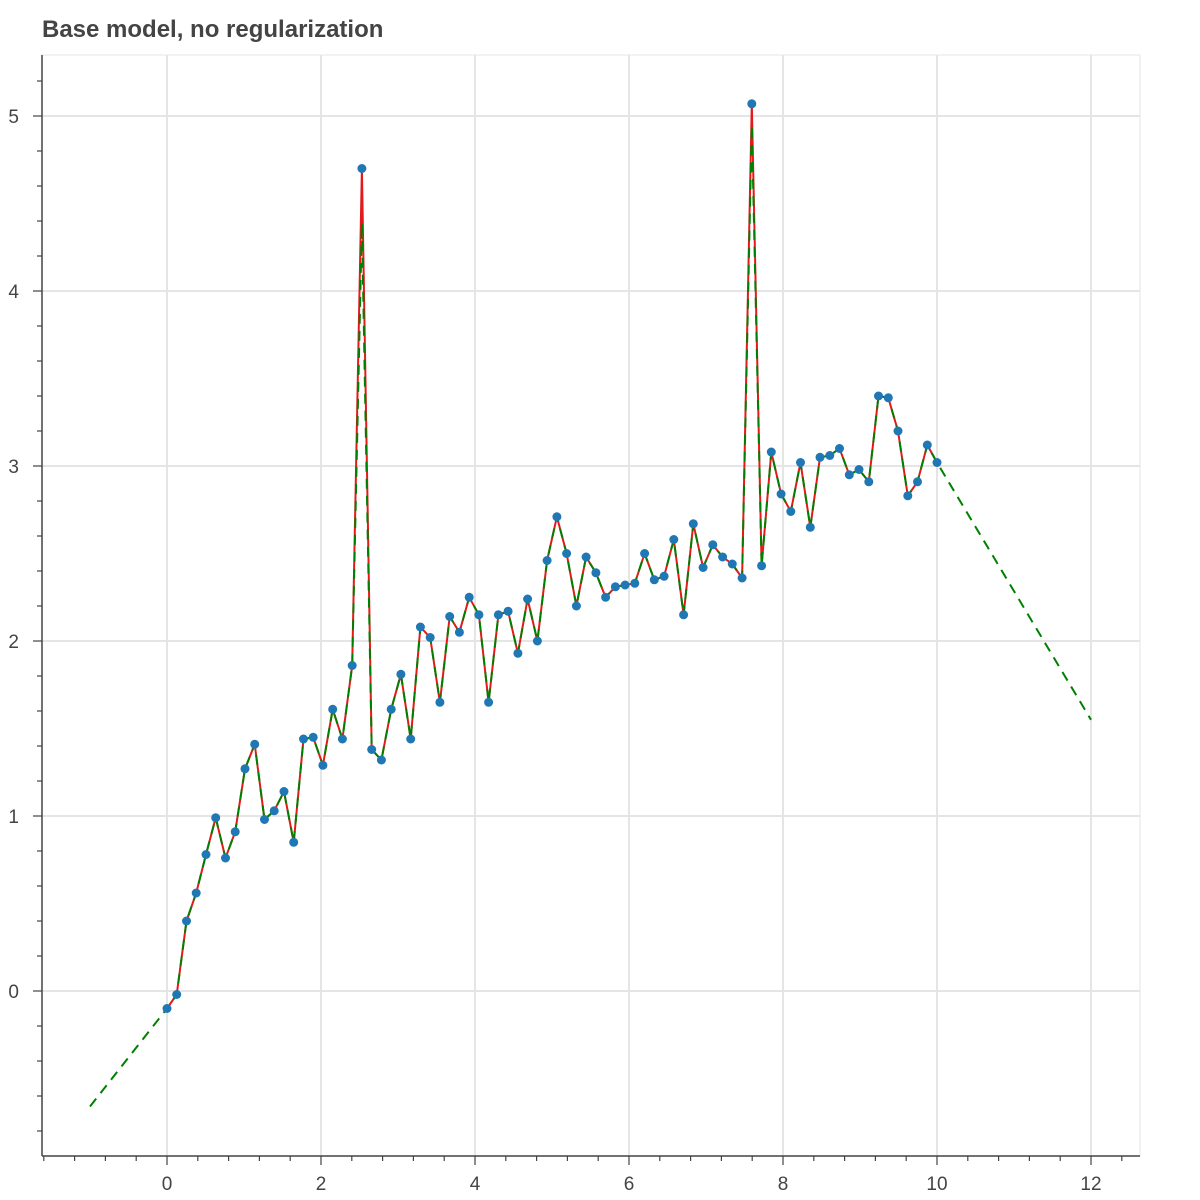  What do you see at coordinates (1090, 1184) in the screenshot?
I see `x-tick-label: 12` at bounding box center [1090, 1184].